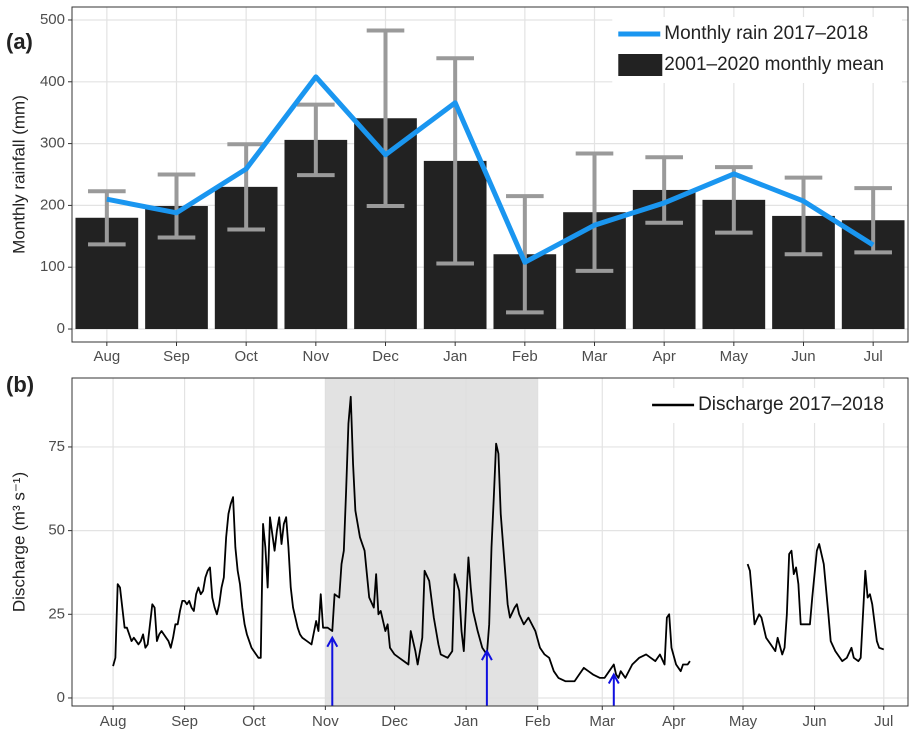 This screenshot has width=909, height=734. I want to click on y-axis-title: Monthly rainfall (mm), so click(18, 174).